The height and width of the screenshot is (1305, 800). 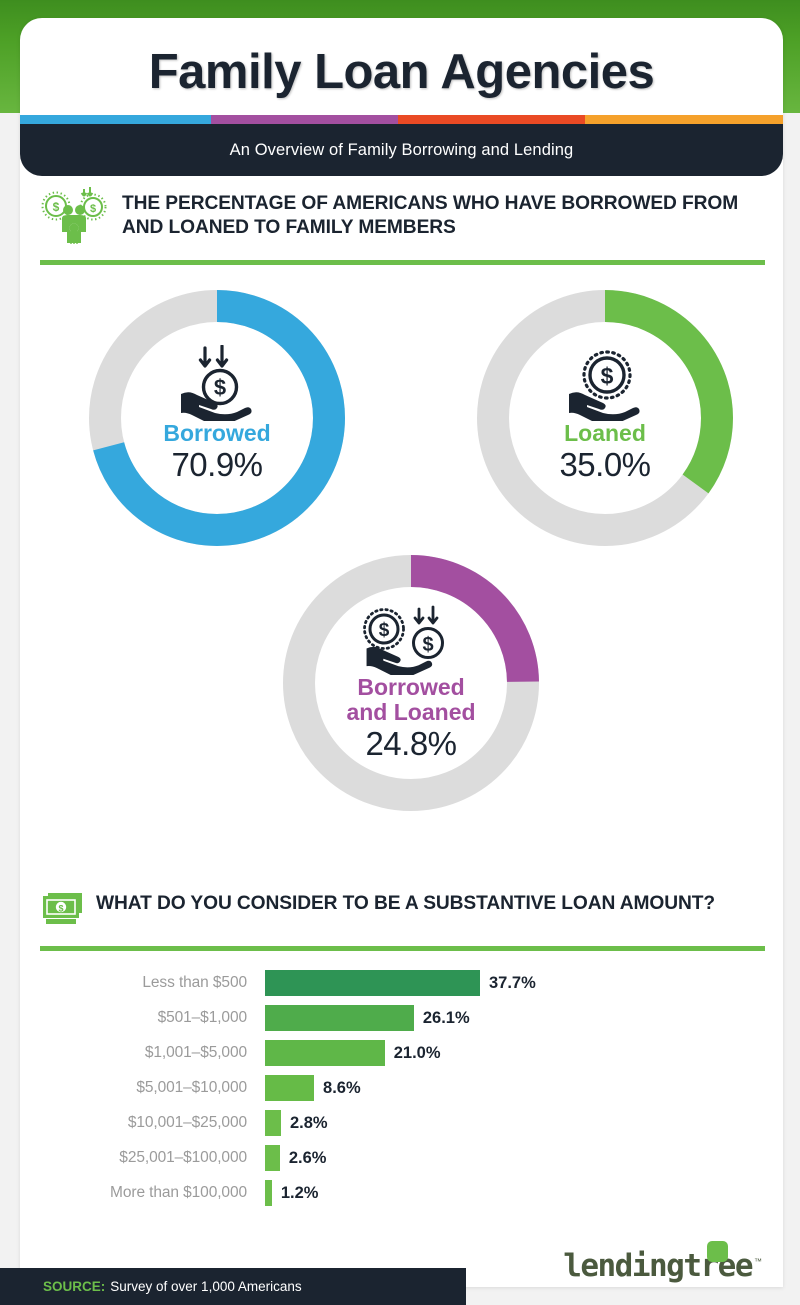 I want to click on source-text: Survey of over 1,000 Americans, so click(x=206, y=1286).